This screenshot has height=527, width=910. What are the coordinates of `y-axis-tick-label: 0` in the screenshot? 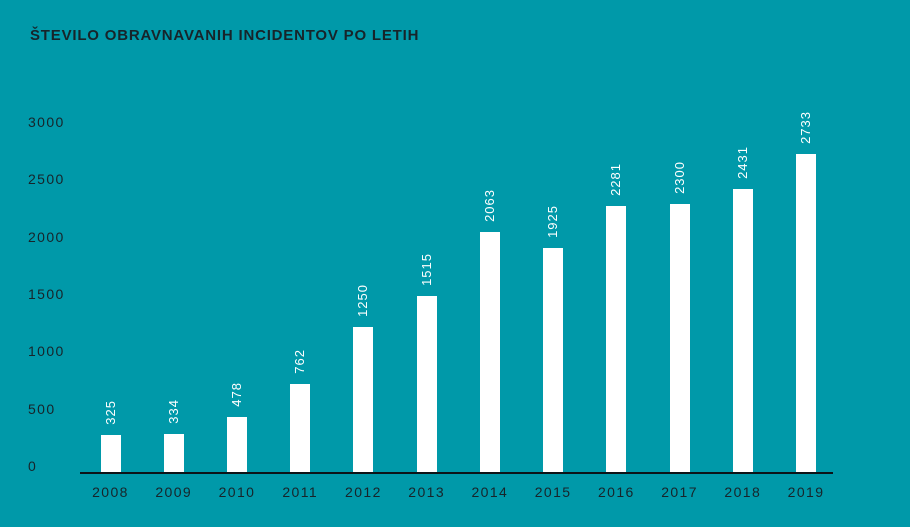 It's located at (33, 466).